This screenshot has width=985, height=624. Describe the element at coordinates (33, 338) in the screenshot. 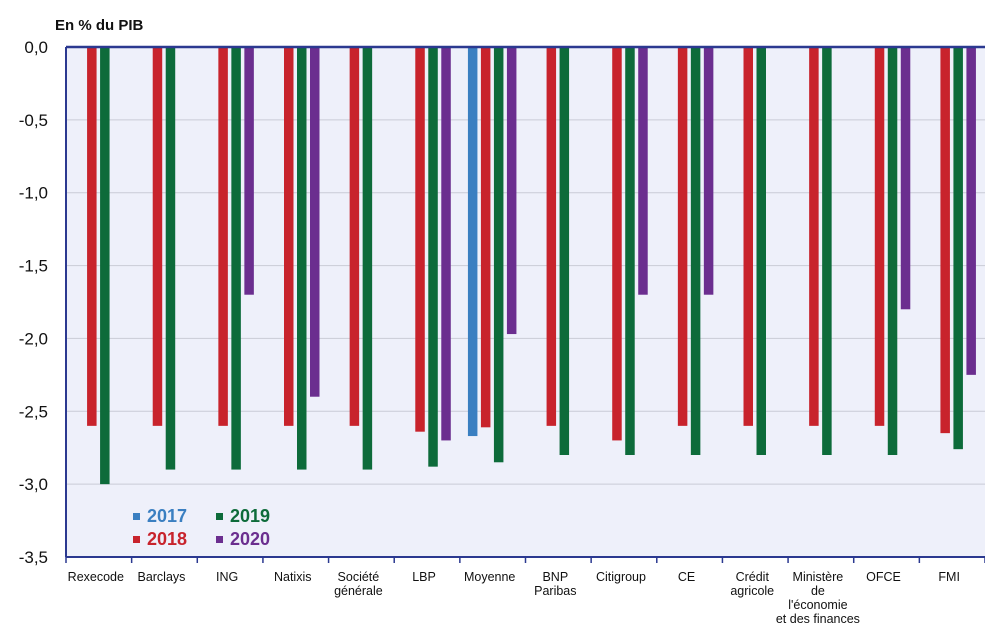

I see `y-tick-label: -2,0` at that location.